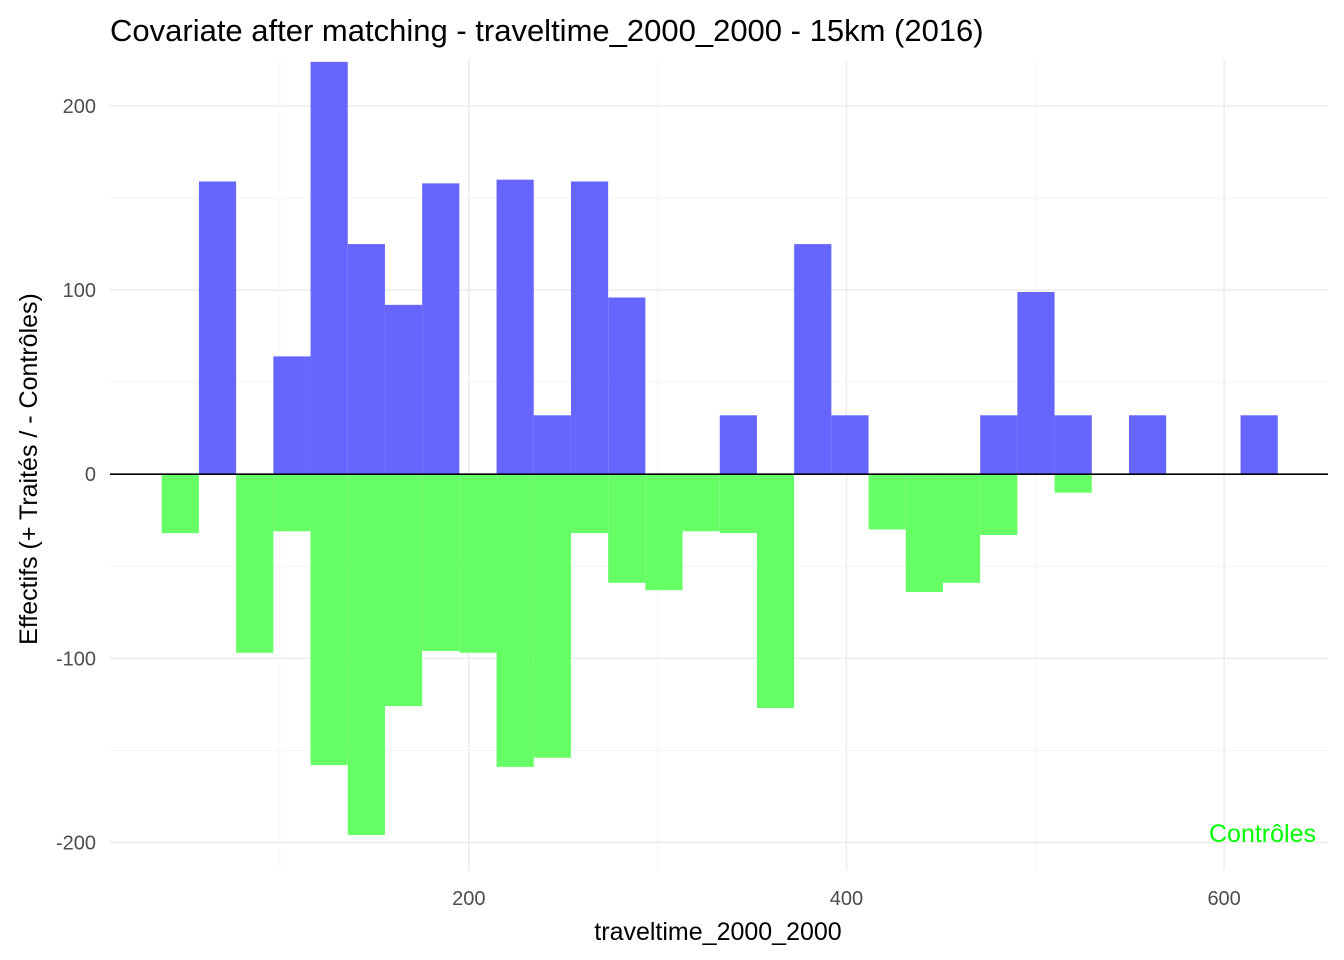 The image size is (1344, 960). What do you see at coordinates (79, 107) in the screenshot?
I see `y-tick-label: 200` at bounding box center [79, 107].